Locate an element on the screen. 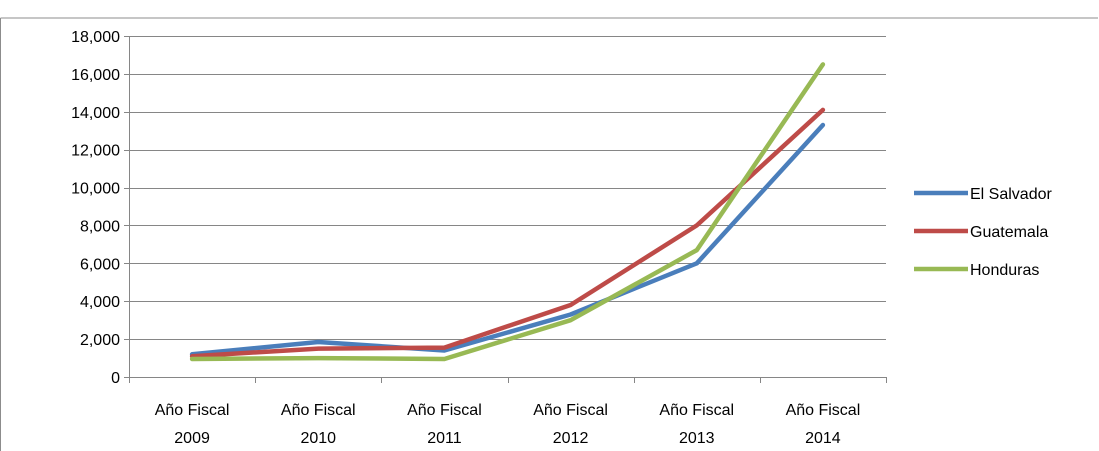 This screenshot has width=1099, height=451. y-tick-label: 16,000 is located at coordinates (95, 75).